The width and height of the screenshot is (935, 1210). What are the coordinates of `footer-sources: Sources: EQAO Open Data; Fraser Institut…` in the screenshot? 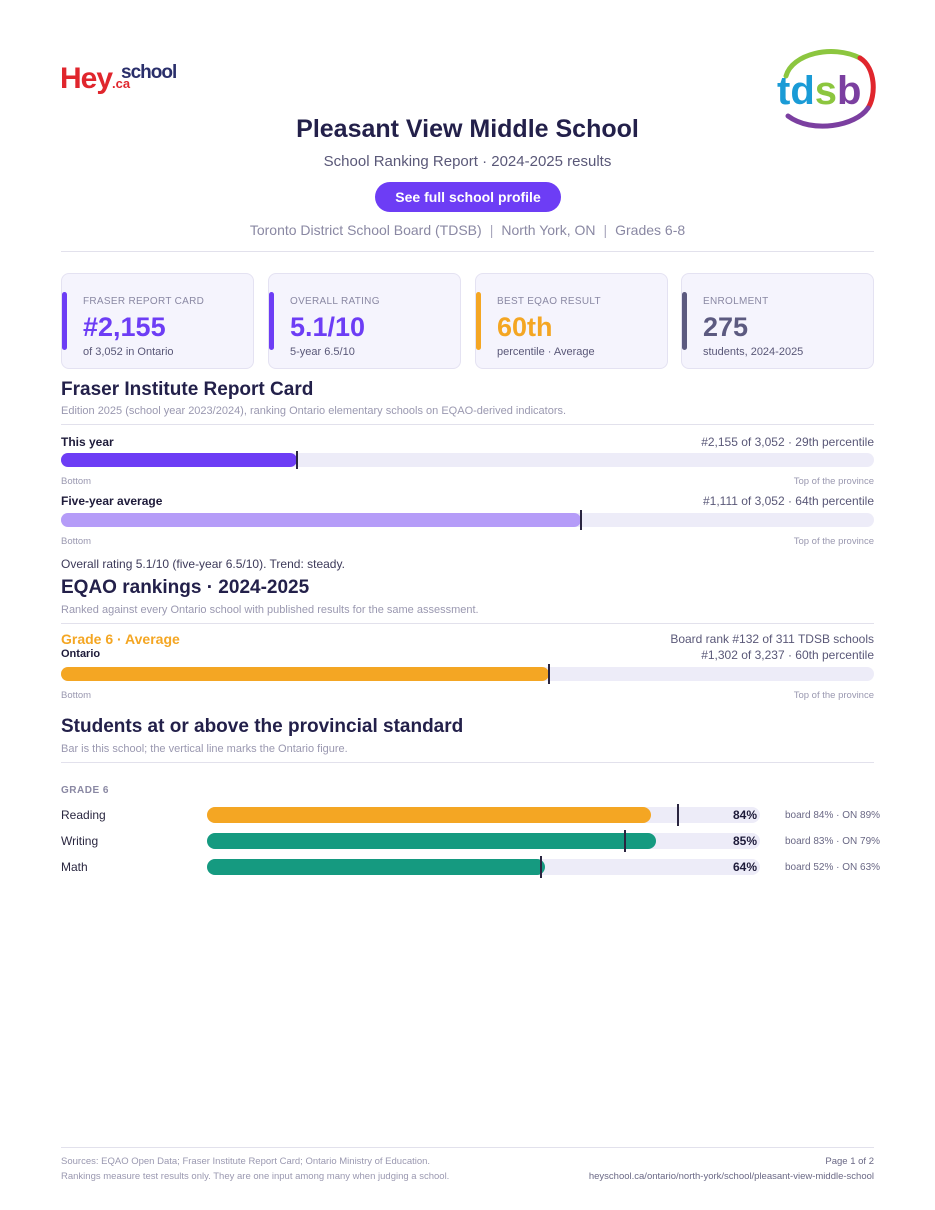 It's located at (255, 1169).